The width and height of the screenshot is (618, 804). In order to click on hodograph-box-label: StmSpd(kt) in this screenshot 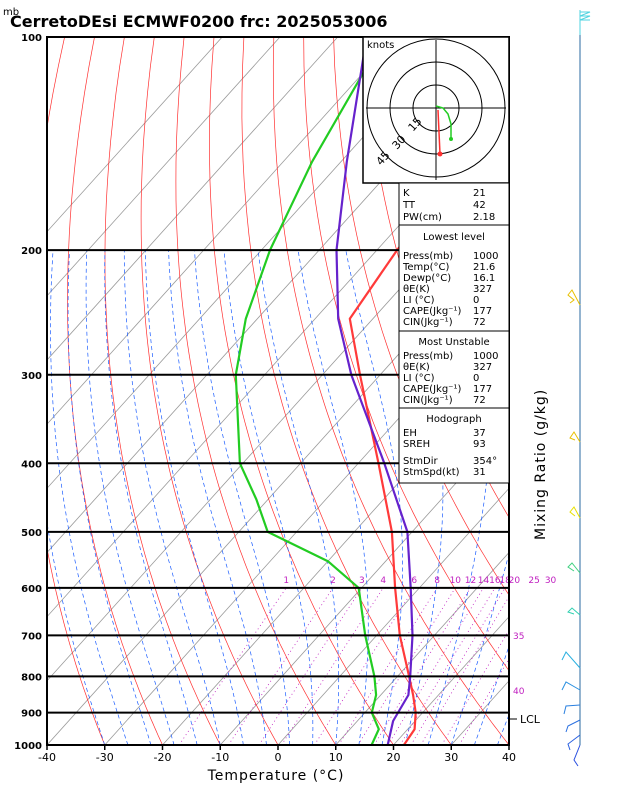, I will do `click(431, 472)`.